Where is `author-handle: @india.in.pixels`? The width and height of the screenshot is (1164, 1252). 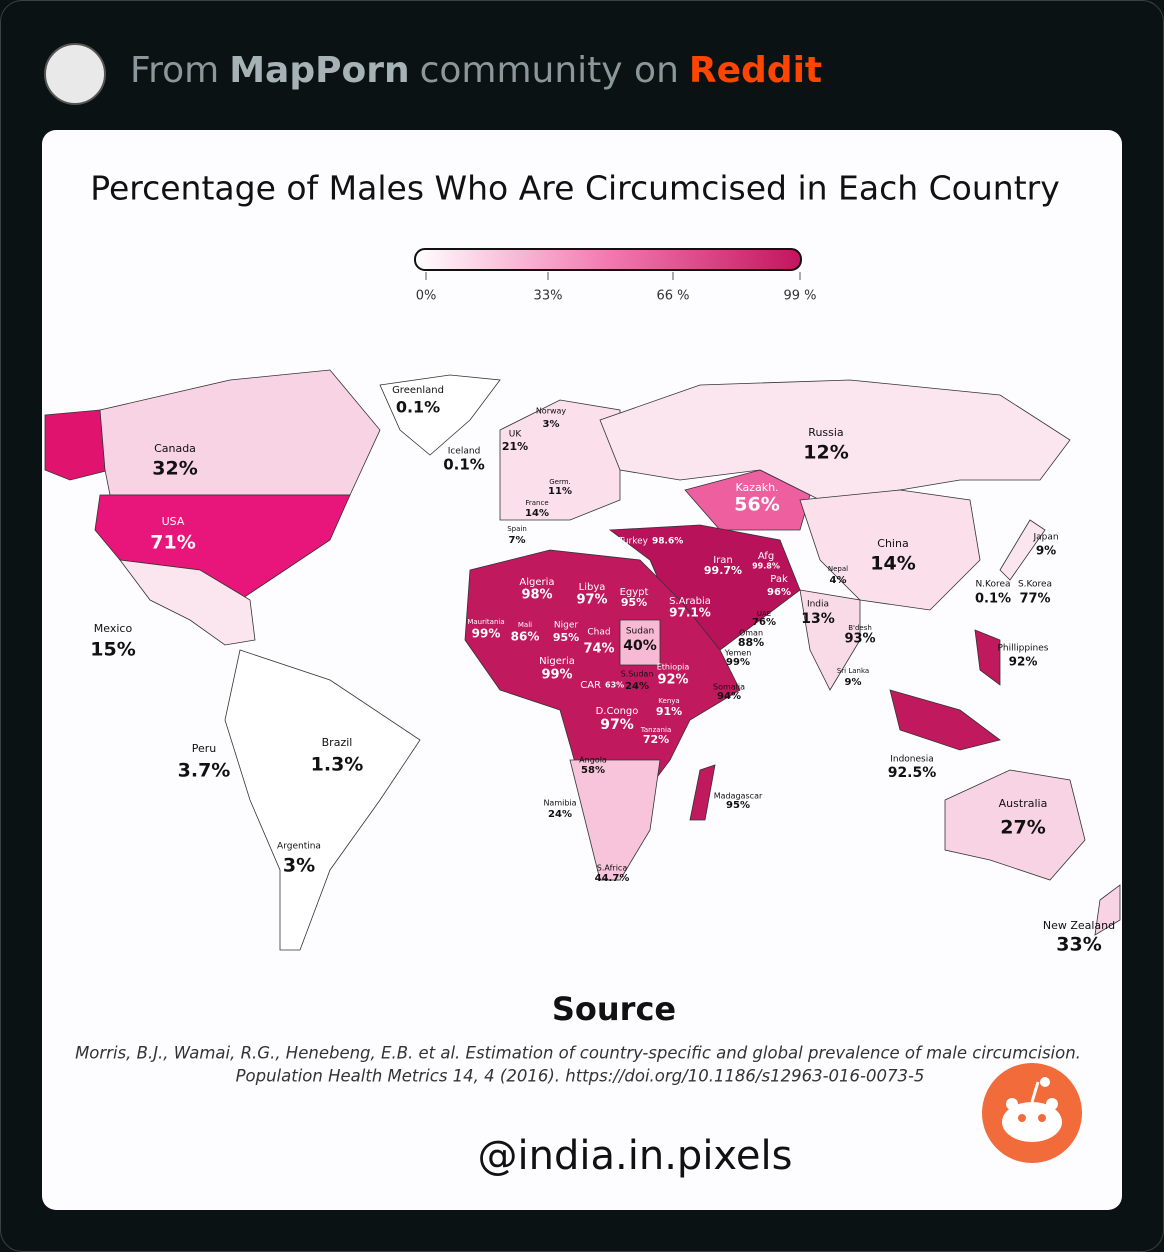 author-handle: @india.in.pixels is located at coordinates (635, 1156).